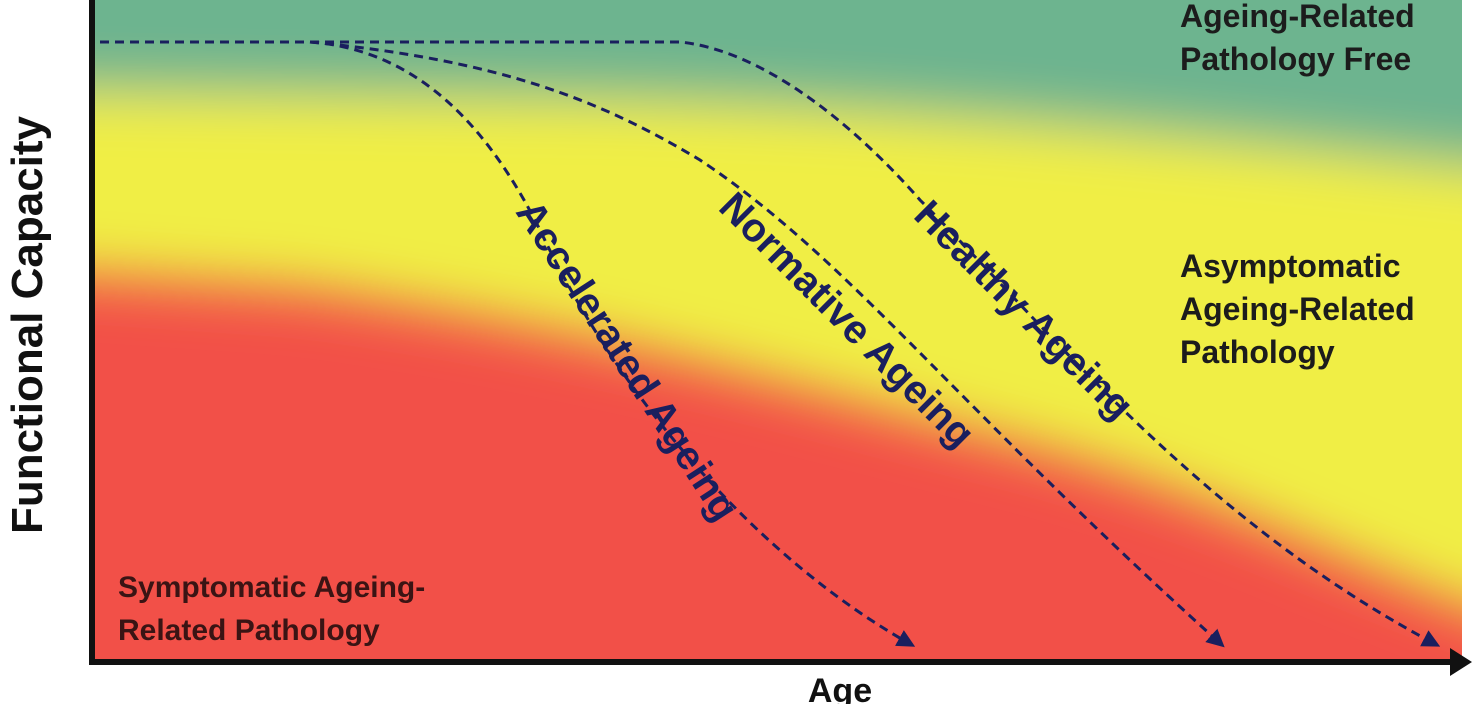  Describe the element at coordinates (271, 587) in the screenshot. I see `zone-label: Symptomatic Ageing-` at that location.